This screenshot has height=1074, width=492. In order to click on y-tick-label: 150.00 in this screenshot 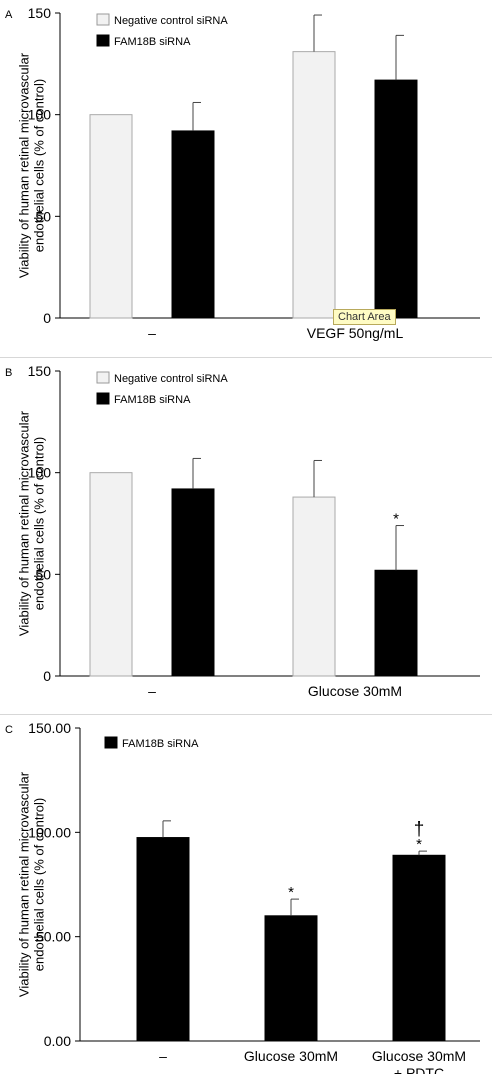, I will do `click(49, 728)`.